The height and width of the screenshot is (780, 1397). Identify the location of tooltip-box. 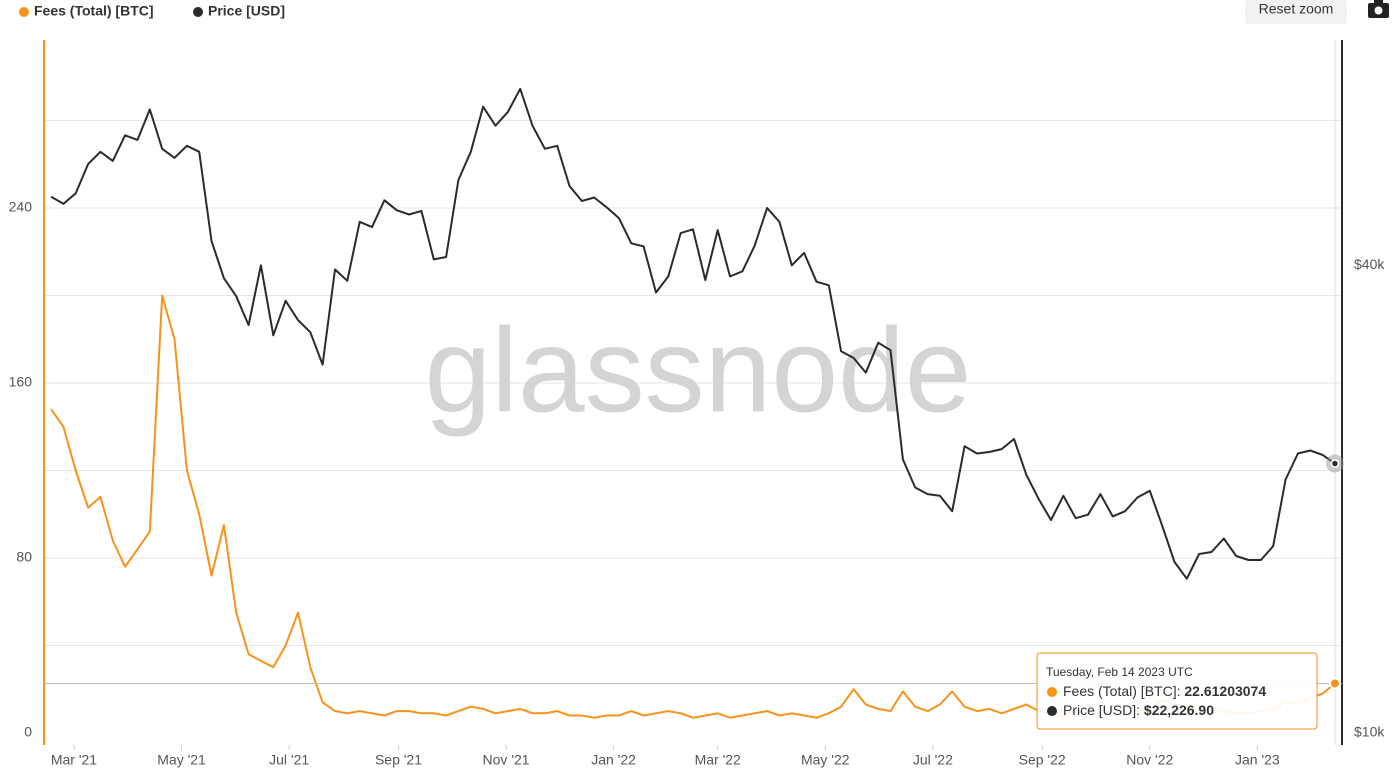
(1177, 691).